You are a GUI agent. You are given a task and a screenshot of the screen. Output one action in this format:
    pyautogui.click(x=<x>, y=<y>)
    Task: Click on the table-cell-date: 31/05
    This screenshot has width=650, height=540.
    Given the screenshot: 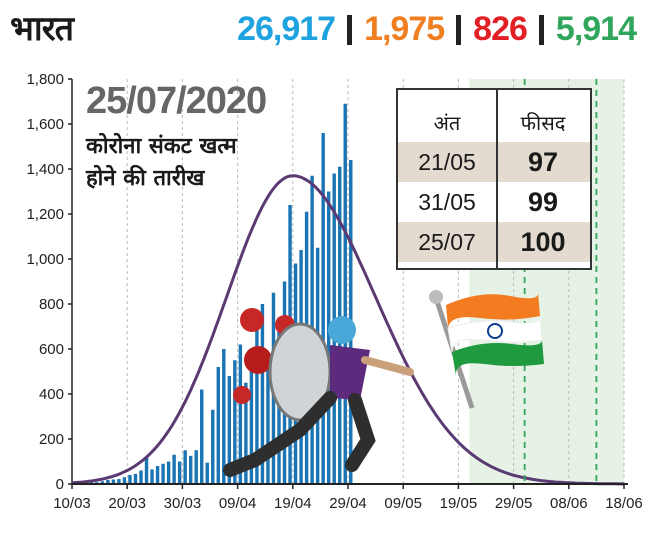 What is the action you would take?
    pyautogui.click(x=447, y=201)
    